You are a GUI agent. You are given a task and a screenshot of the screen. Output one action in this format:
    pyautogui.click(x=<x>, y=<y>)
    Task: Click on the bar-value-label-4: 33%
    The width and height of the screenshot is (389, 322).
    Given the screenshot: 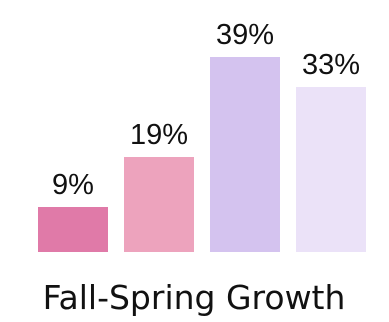 What is the action you would take?
    pyautogui.click(x=331, y=65)
    